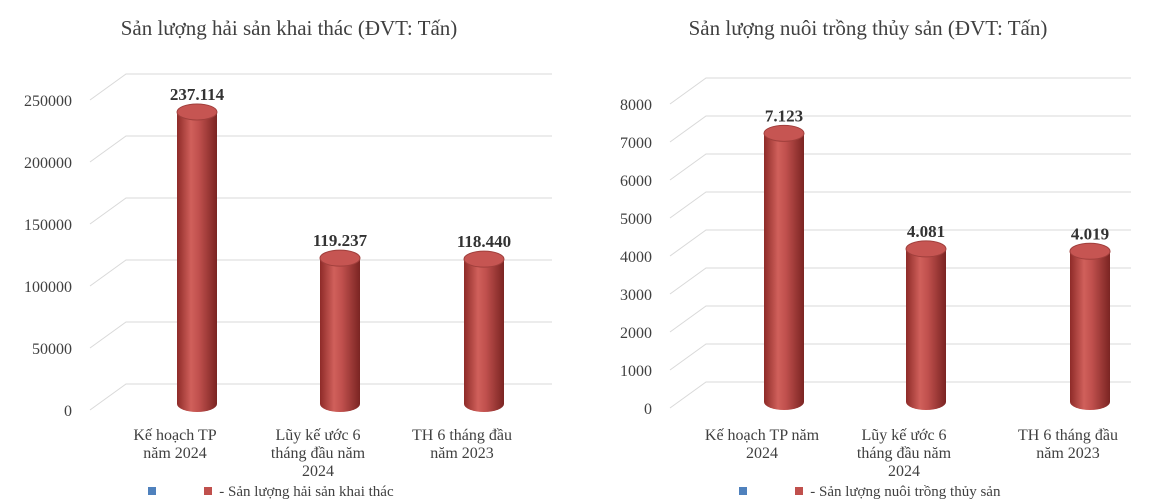 The image size is (1157, 502). I want to click on legend-label: - Sản lượng nuôi trồng thủy sản, so click(905, 492).